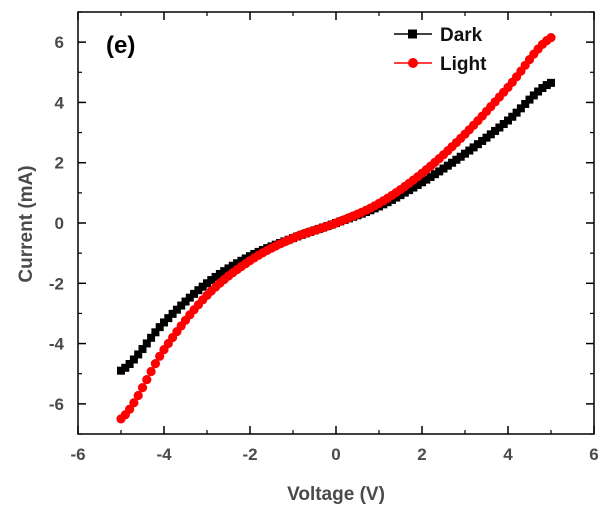 This screenshot has height=510, width=600. Describe the element at coordinates (59, 163) in the screenshot. I see `y-tick-label: 2` at that location.